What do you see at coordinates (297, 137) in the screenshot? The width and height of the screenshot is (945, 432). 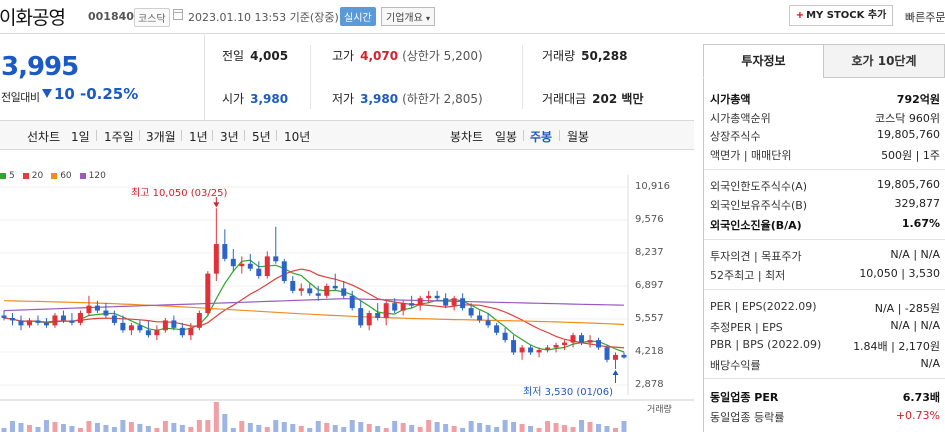 I see `period-10y: 10년` at bounding box center [297, 137].